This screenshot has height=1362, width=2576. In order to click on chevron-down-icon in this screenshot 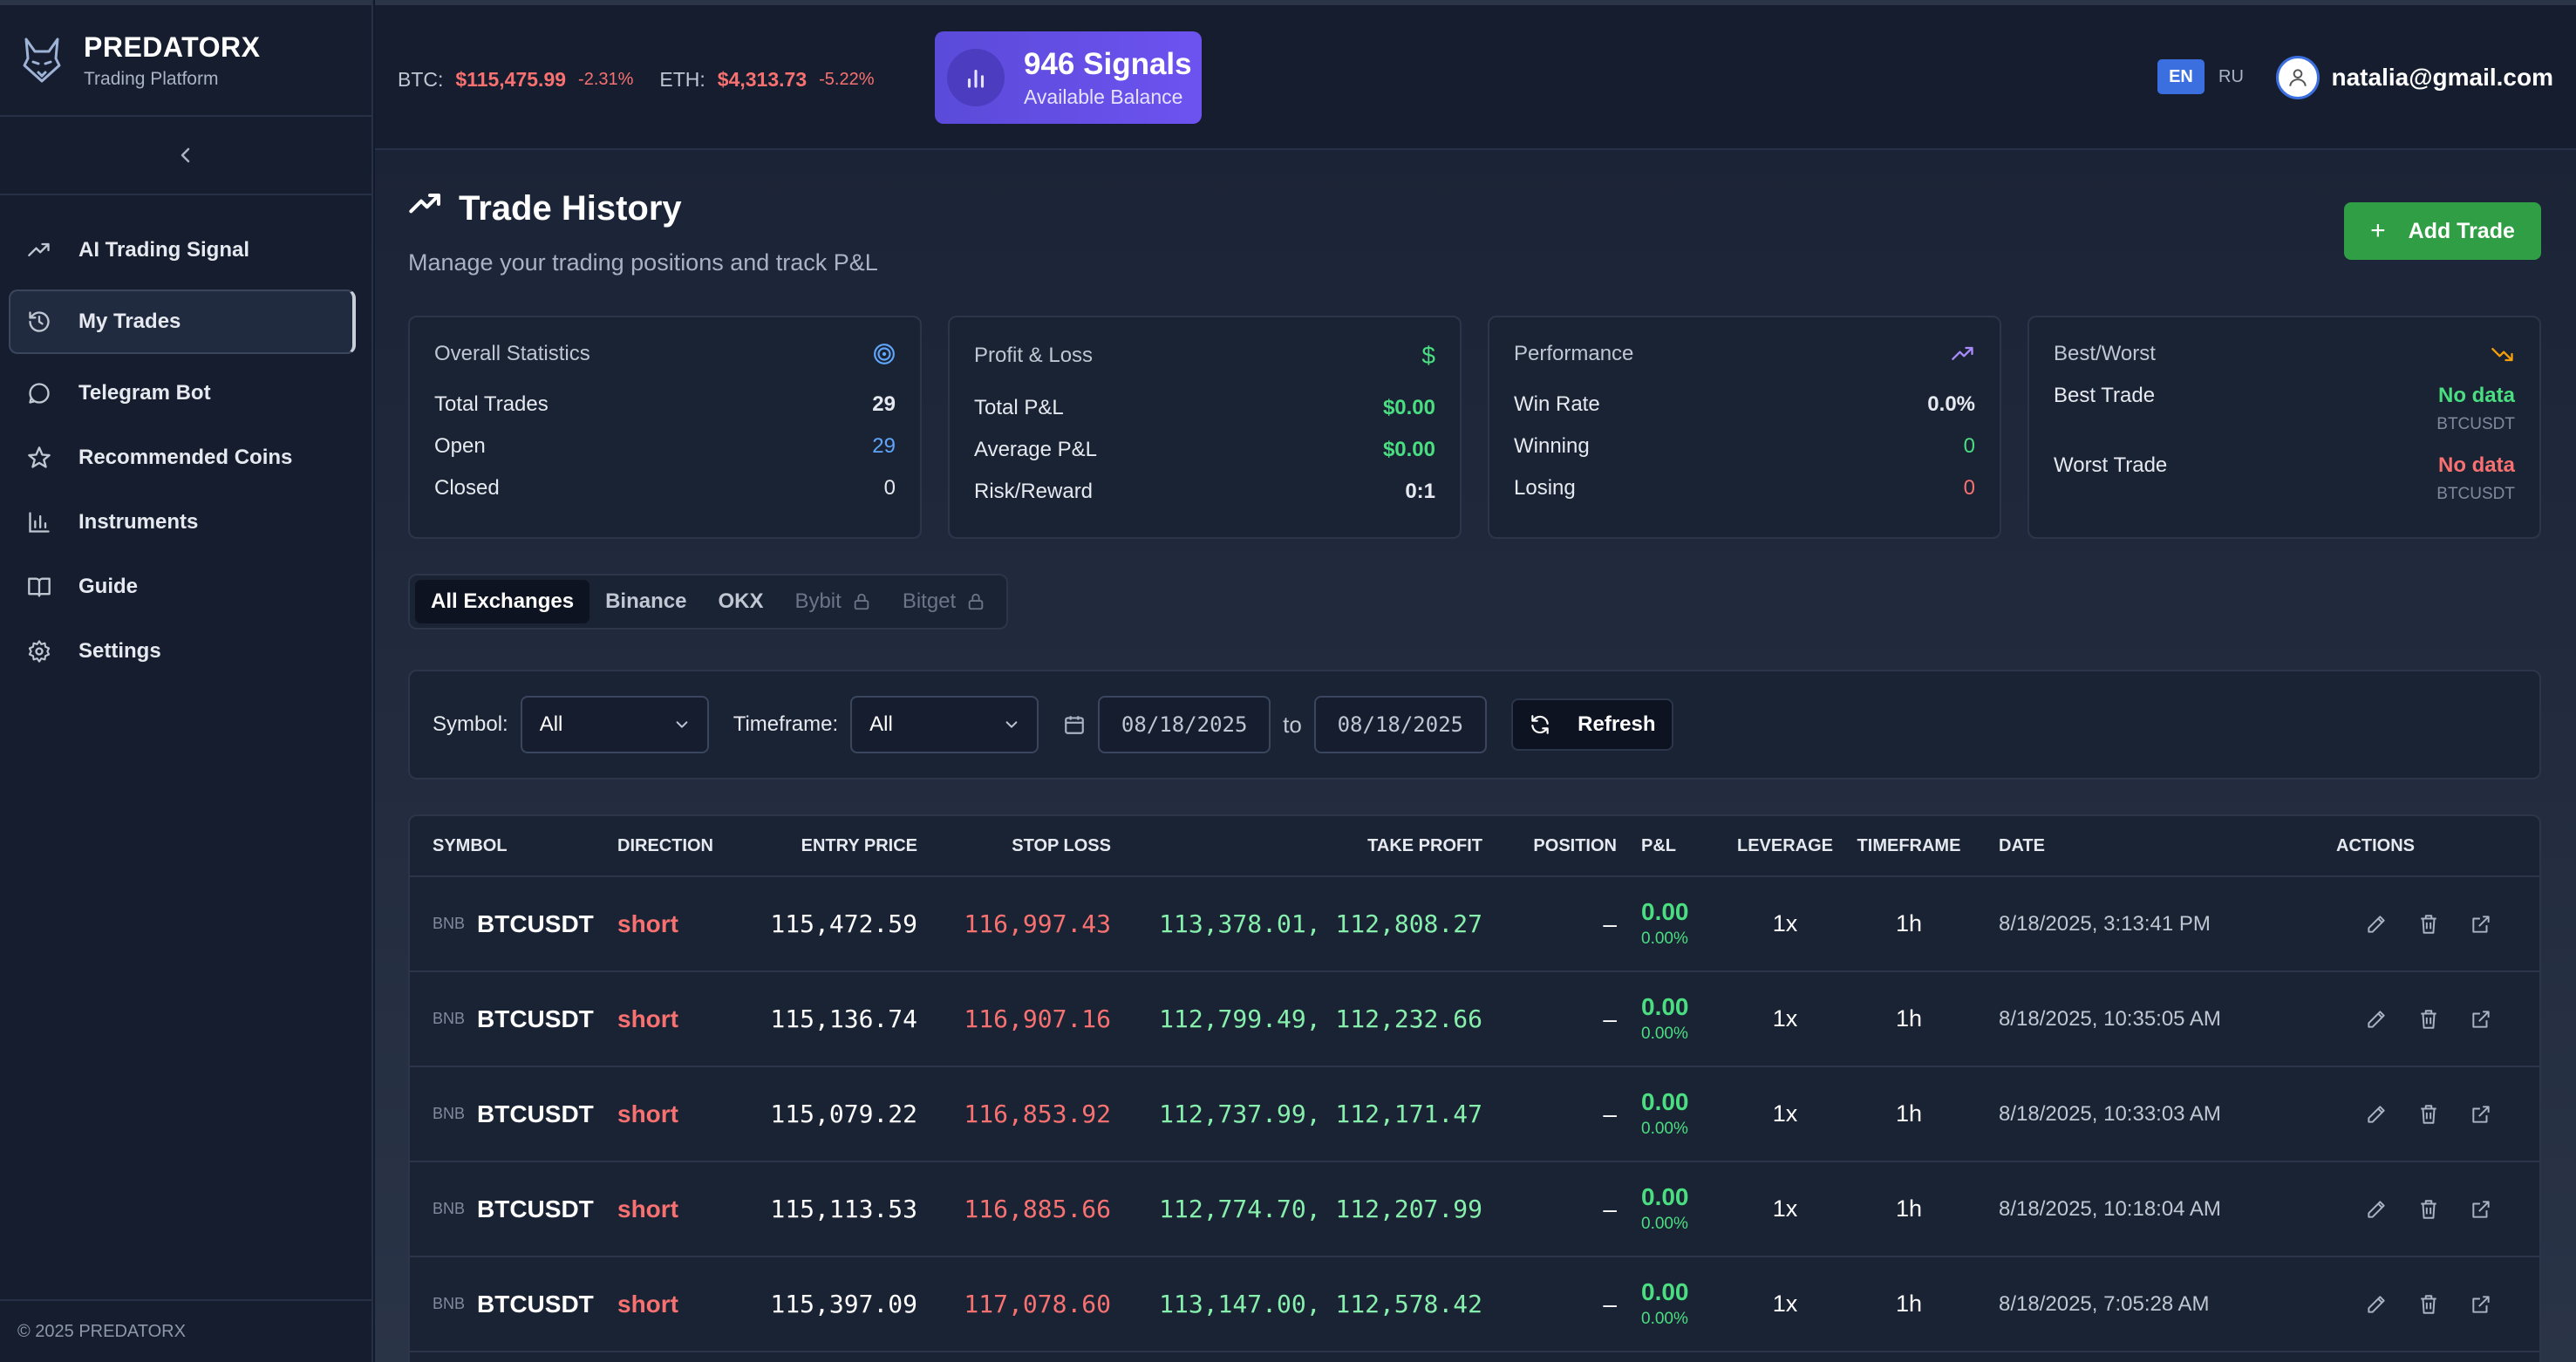, I will do `click(682, 724)`.